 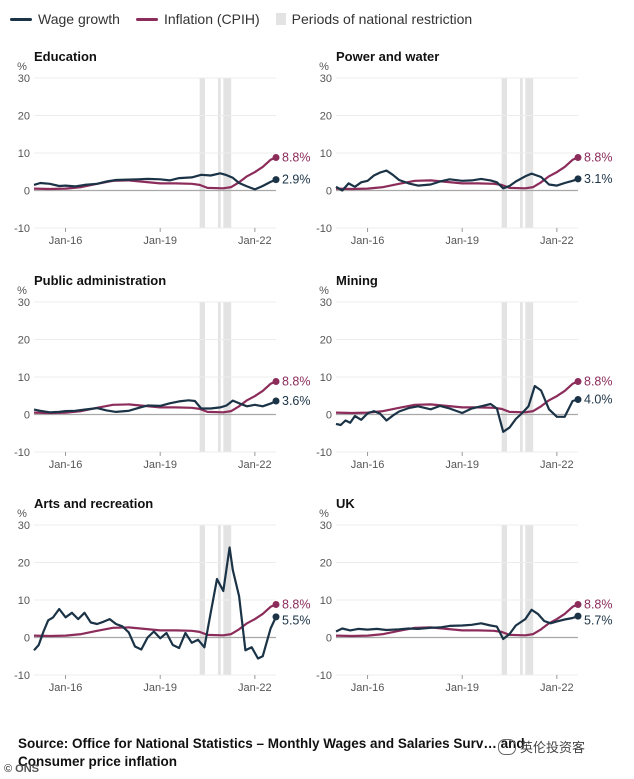 What do you see at coordinates (296, 401) in the screenshot?
I see `wage-end-label: 3.6%` at bounding box center [296, 401].